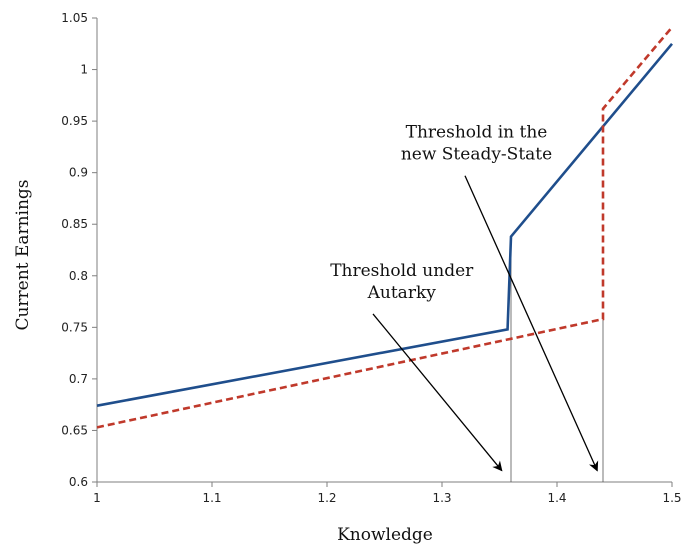 Image resolution: width=685 pixels, height=546 pixels. I want to click on annotation-text: Threshold under, so click(402, 271).